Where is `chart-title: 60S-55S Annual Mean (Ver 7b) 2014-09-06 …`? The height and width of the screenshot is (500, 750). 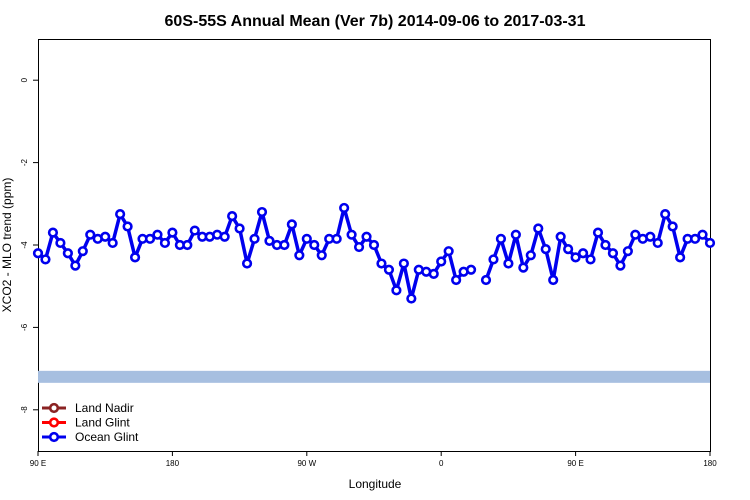 chart-title: 60S-55S Annual Mean (Ver 7b) 2014-09-06 … is located at coordinates (375, 21).